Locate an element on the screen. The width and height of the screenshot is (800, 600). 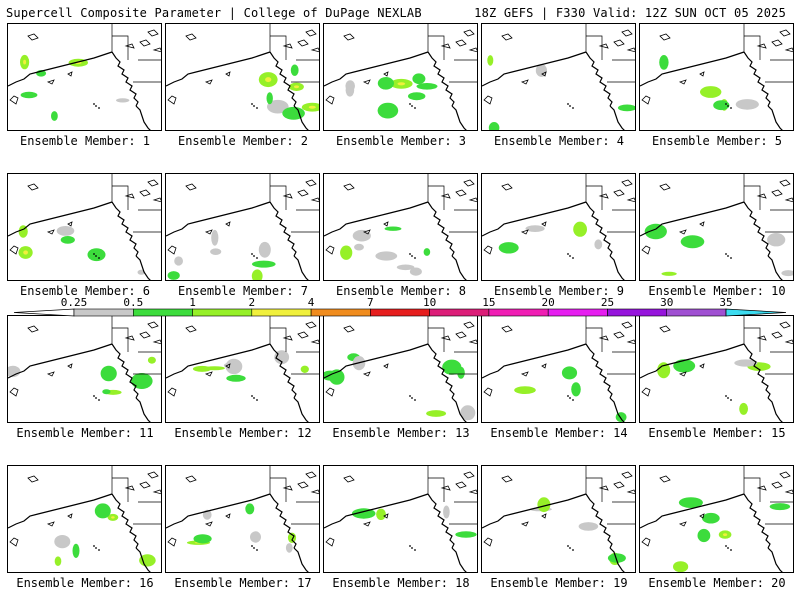
ensemble-member-label: Ensemble Member: 15 is located at coordinates (717, 433).